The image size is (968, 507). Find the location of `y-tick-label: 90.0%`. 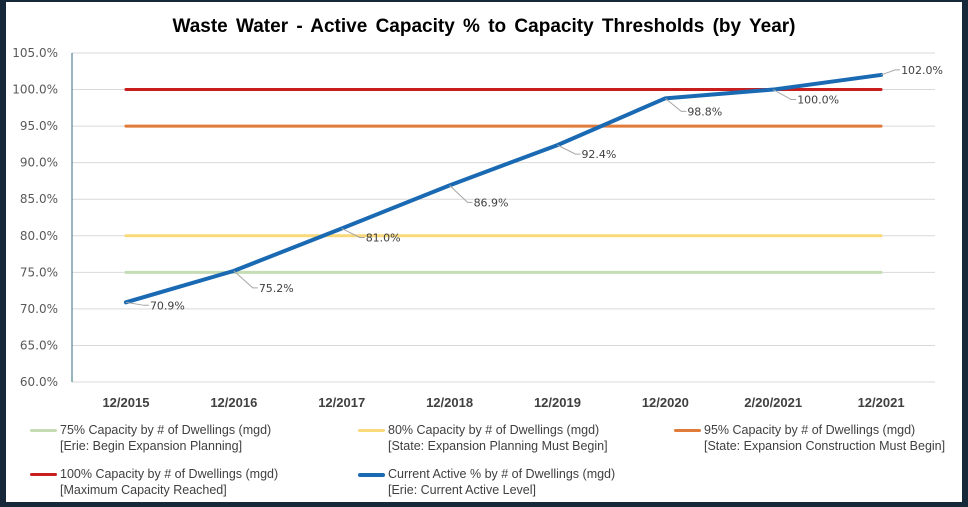

y-tick-label: 90.0% is located at coordinates (39, 163).